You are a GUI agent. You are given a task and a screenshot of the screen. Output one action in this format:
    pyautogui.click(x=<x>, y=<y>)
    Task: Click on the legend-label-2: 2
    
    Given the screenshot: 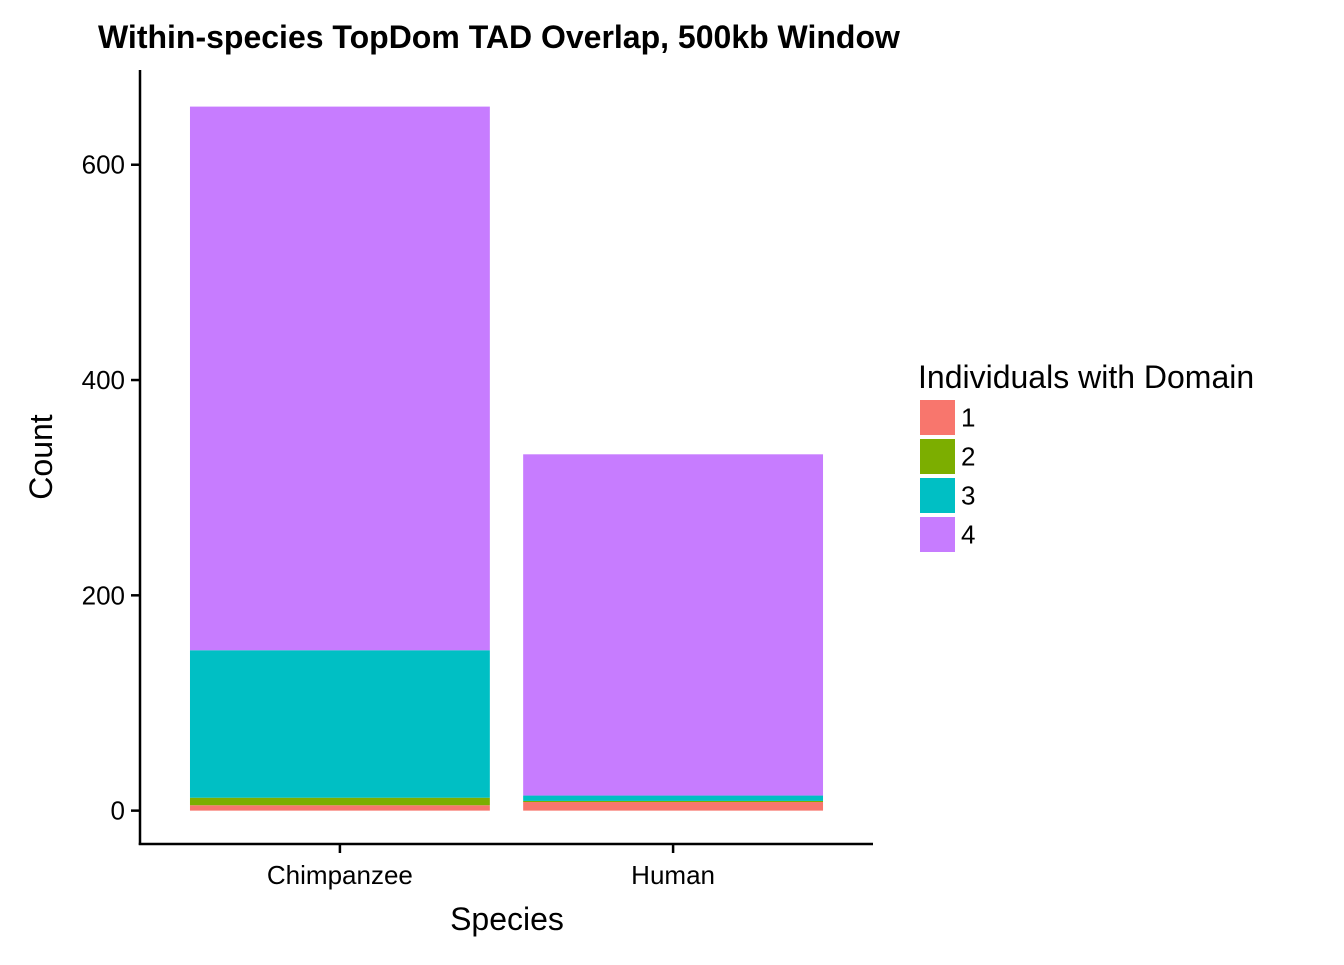 What is the action you would take?
    pyautogui.click(x=968, y=457)
    